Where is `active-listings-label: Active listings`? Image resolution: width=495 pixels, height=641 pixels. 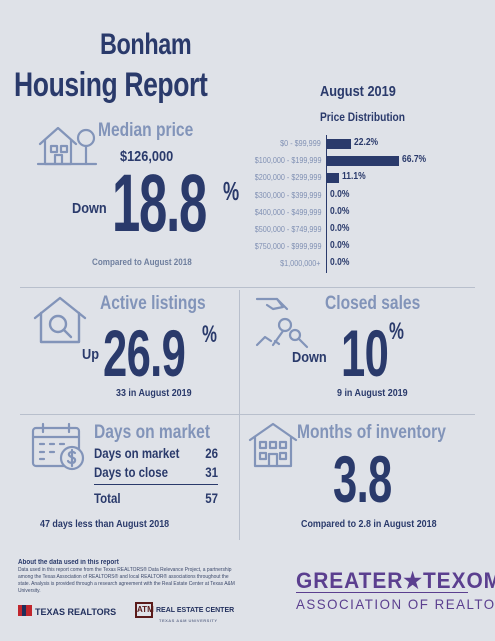 active-listings-label: Active listings is located at coordinates (153, 303).